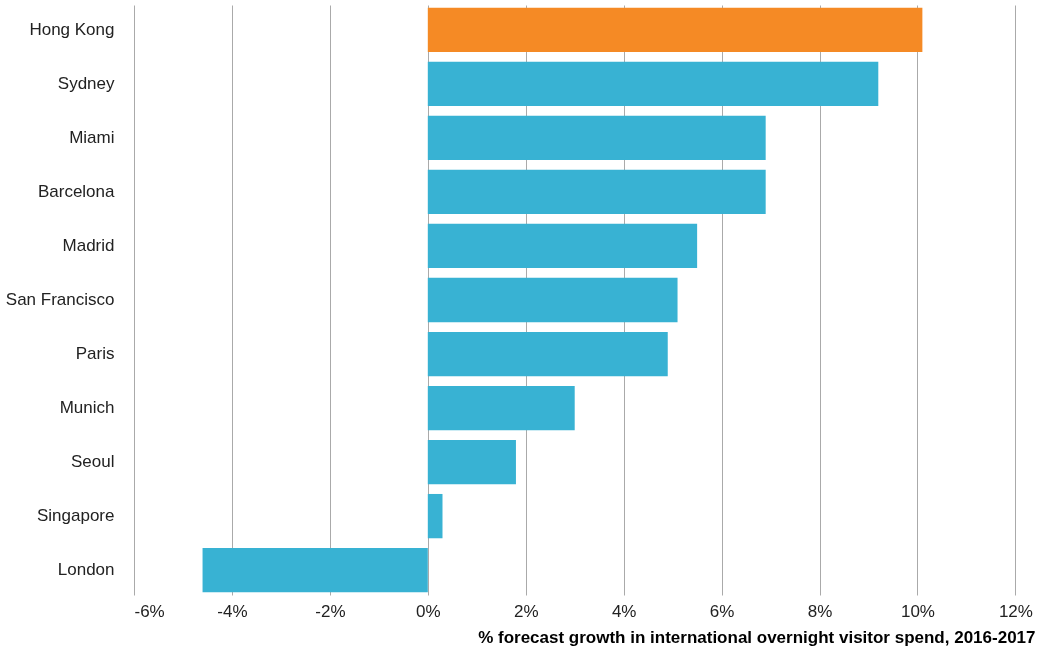 The height and width of the screenshot is (657, 1051). What do you see at coordinates (72, 29) in the screenshot?
I see `y-tick-label: Hong Kong` at bounding box center [72, 29].